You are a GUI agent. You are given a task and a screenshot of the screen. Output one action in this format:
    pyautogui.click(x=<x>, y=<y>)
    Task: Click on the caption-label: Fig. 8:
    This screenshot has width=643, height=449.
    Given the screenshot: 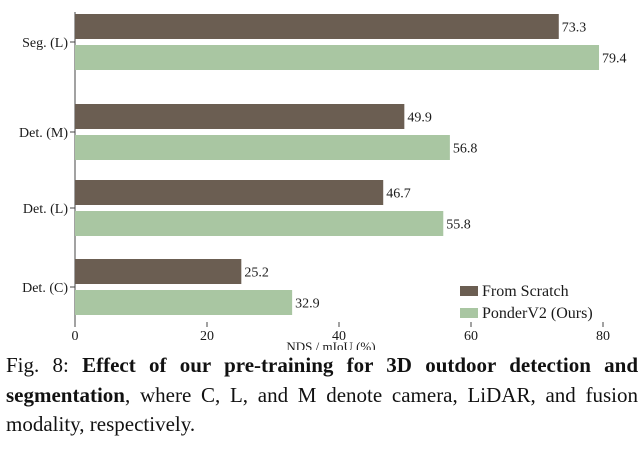 What is the action you would take?
    pyautogui.click(x=37, y=365)
    